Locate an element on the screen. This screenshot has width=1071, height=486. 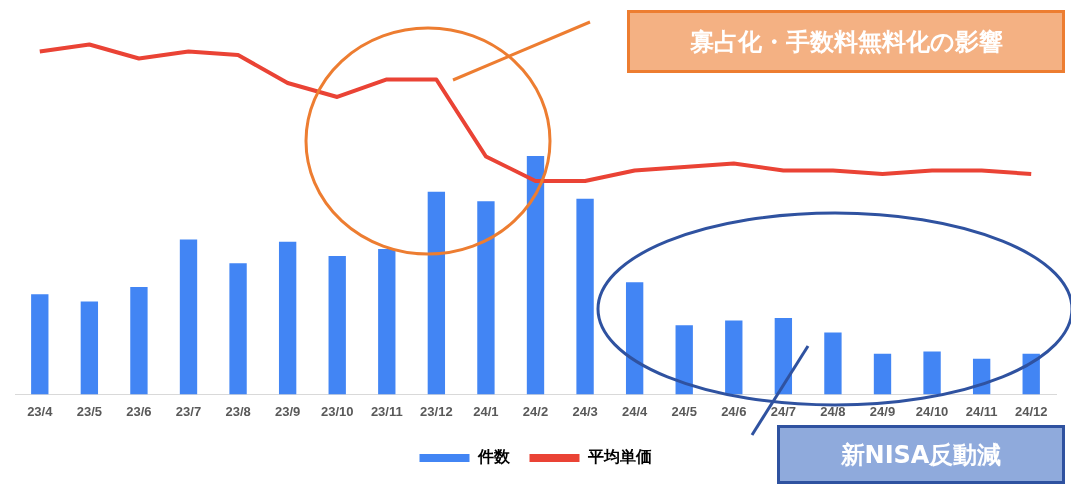
legend-label: 件数 is located at coordinates (493, 457).